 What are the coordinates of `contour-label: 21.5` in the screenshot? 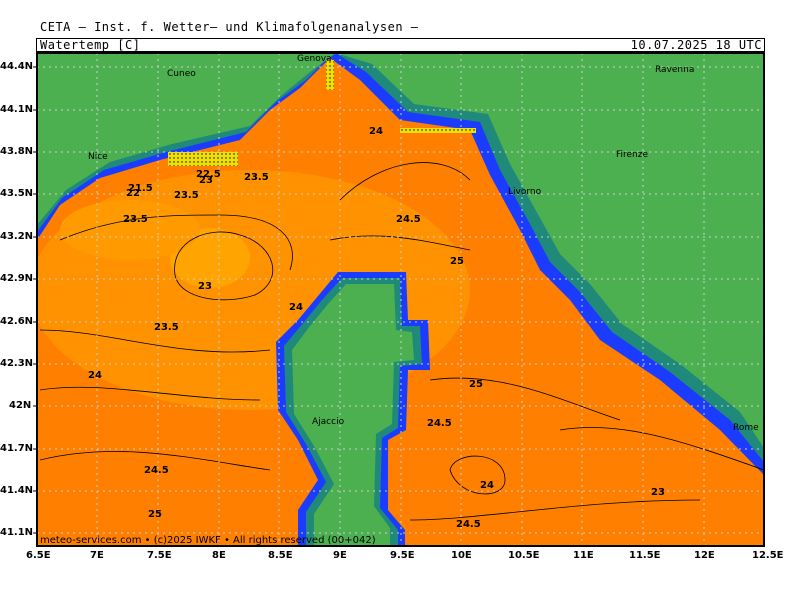 It's located at (140, 188).